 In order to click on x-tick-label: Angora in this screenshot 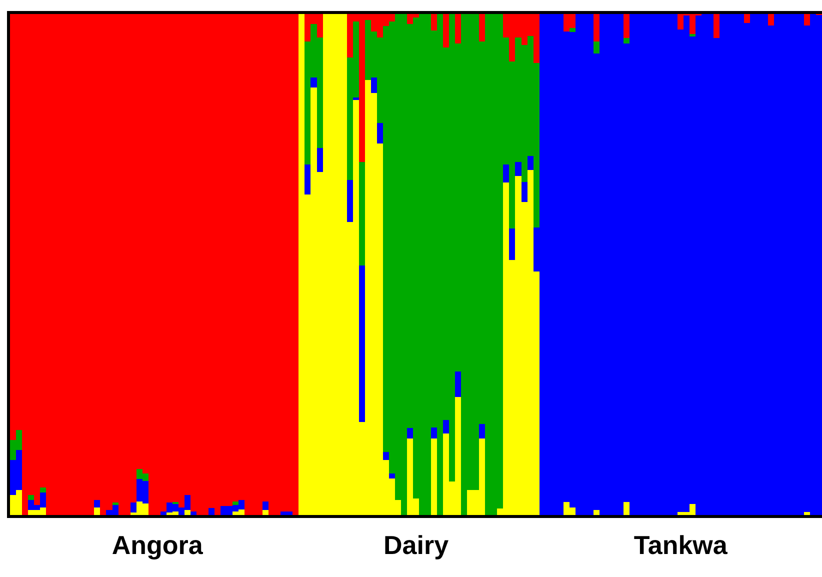, I will do `click(158, 545)`.